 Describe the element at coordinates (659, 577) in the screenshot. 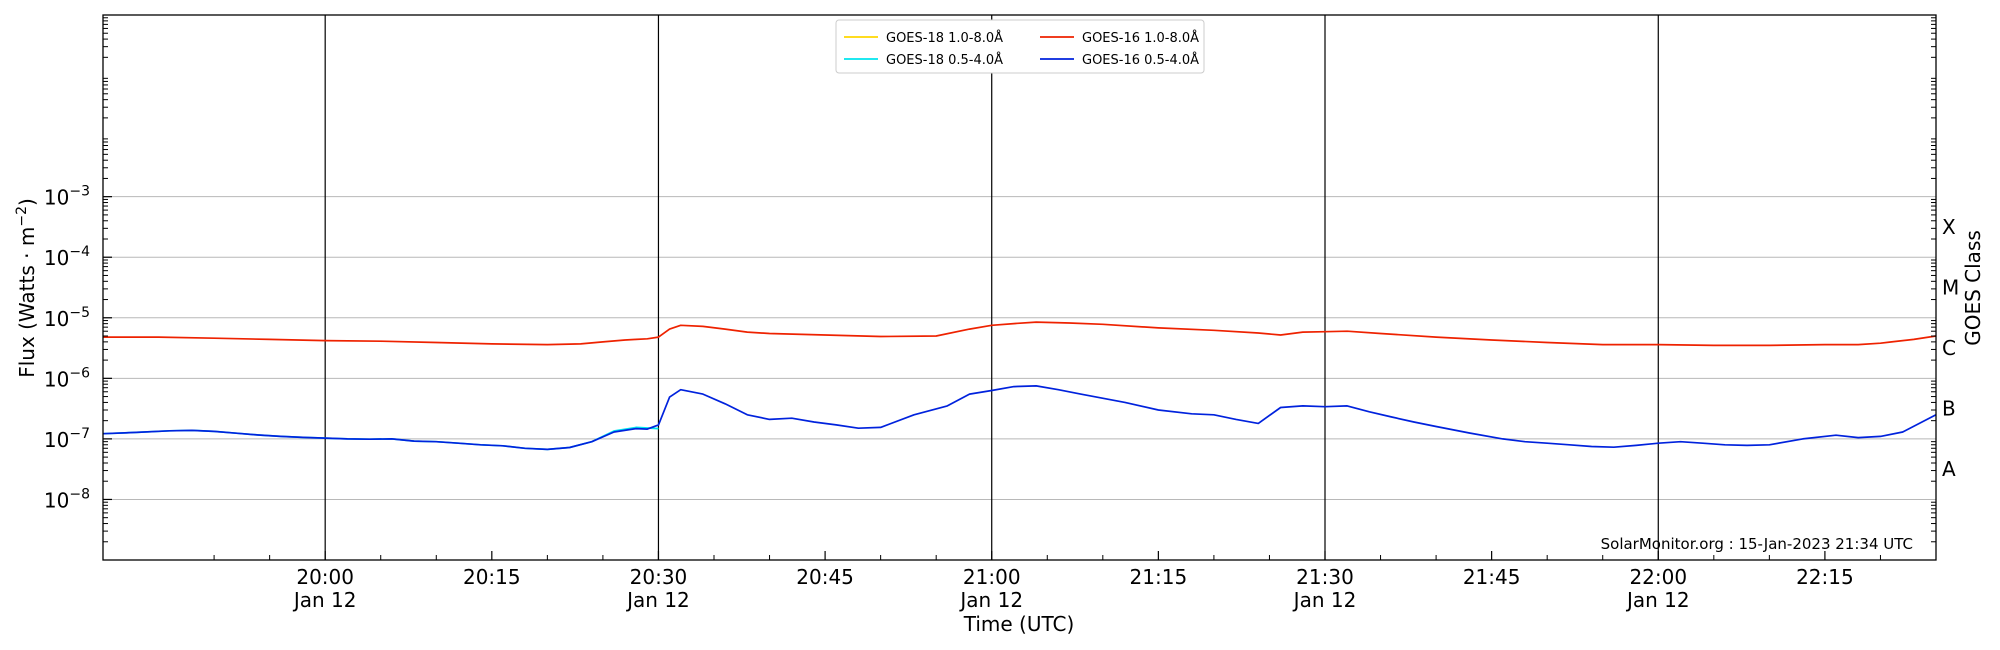

I see `x-tick-time: 20:30` at that location.